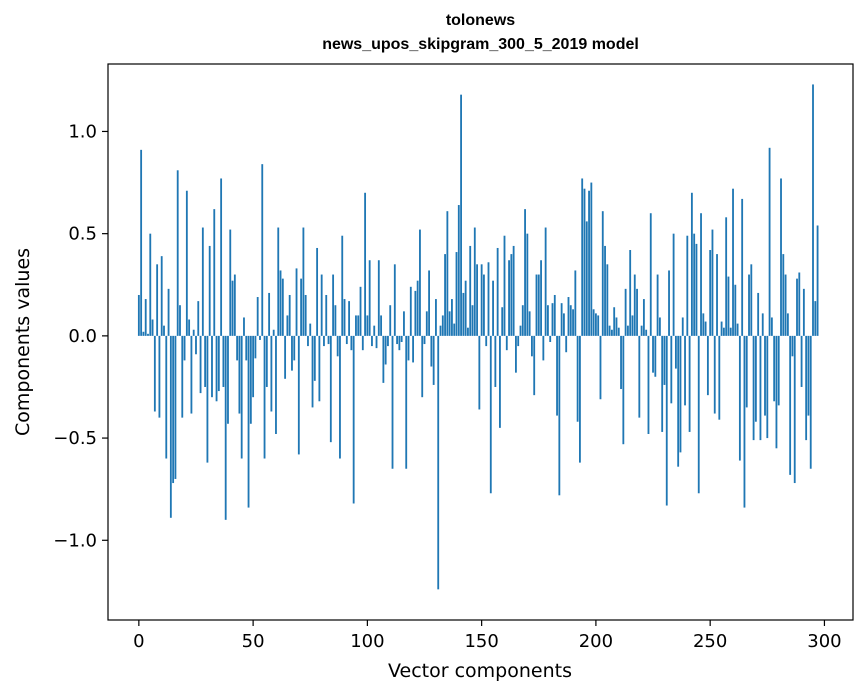 This screenshot has width=867, height=696. Describe the element at coordinates (481, 641) in the screenshot. I see `x-tick-label: 150` at that location.